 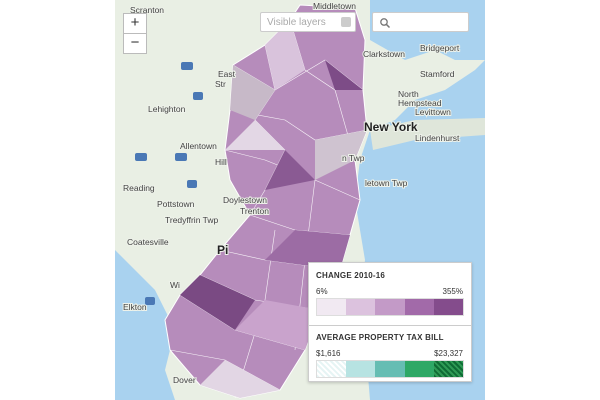 What do you see at coordinates (452, 291) in the screenshot?
I see `legend-max: 355%` at bounding box center [452, 291].